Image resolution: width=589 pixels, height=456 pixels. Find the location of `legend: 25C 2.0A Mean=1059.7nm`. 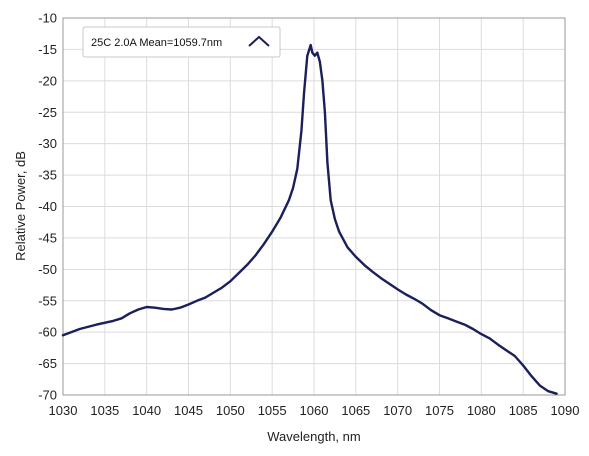

legend: 25C 2.0A Mean=1059.7nm is located at coordinates (181, 42).